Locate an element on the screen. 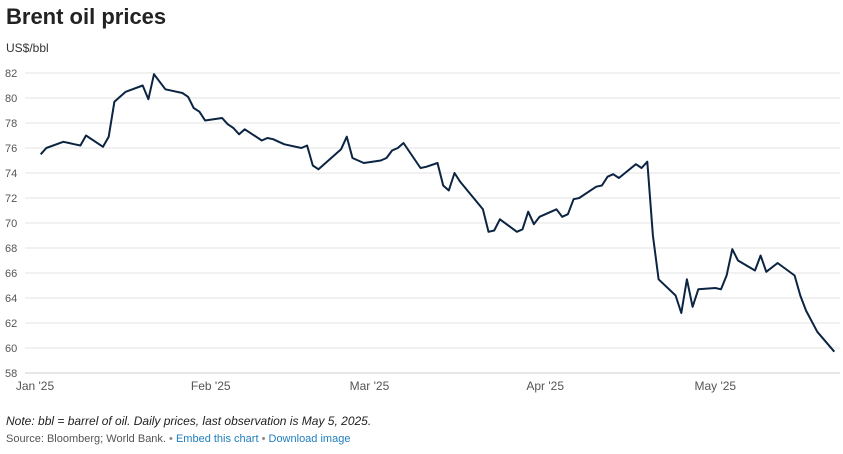 Image resolution: width=843 pixels, height=454 pixels. embed-chart-link: Embed this chart is located at coordinates (217, 439).